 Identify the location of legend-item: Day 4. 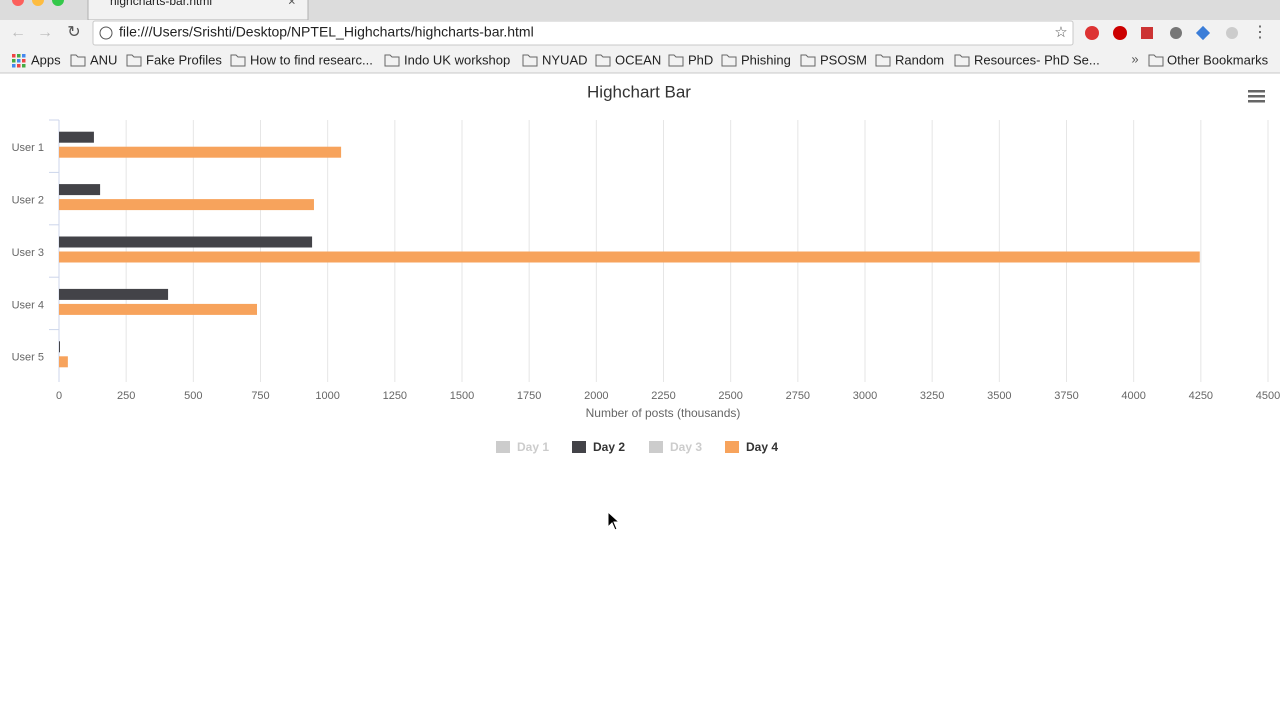
(751, 447).